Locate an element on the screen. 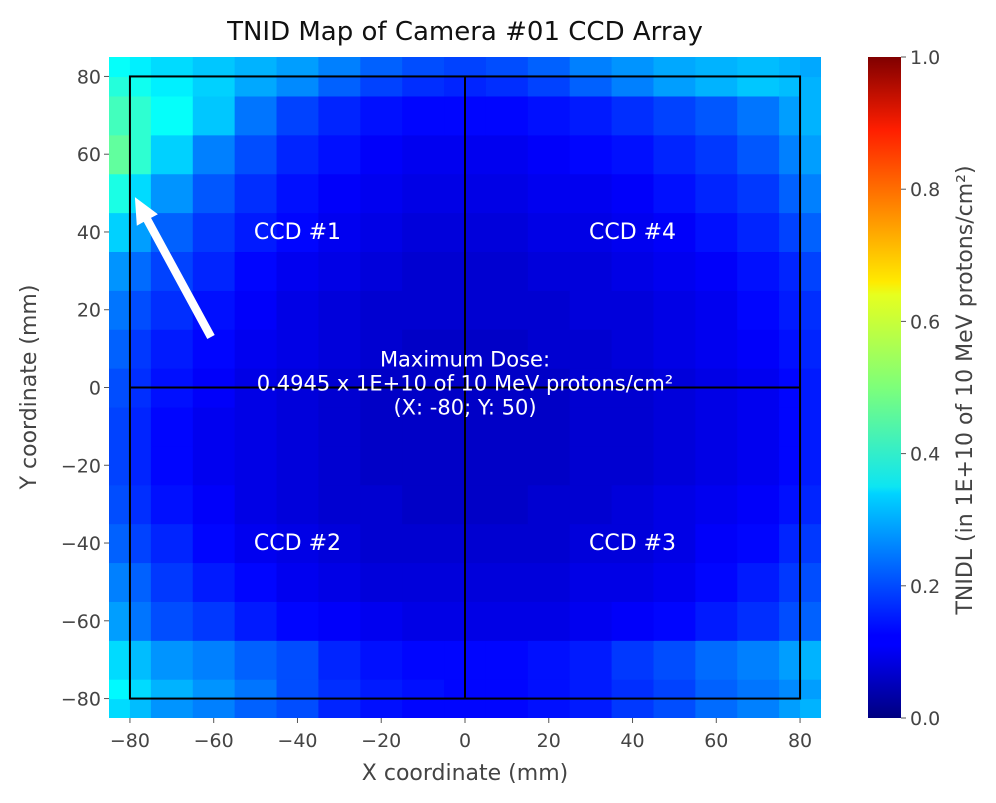 This screenshot has height=803, width=996. colorbar-tick-label: 0.4 is located at coordinates (925, 455).